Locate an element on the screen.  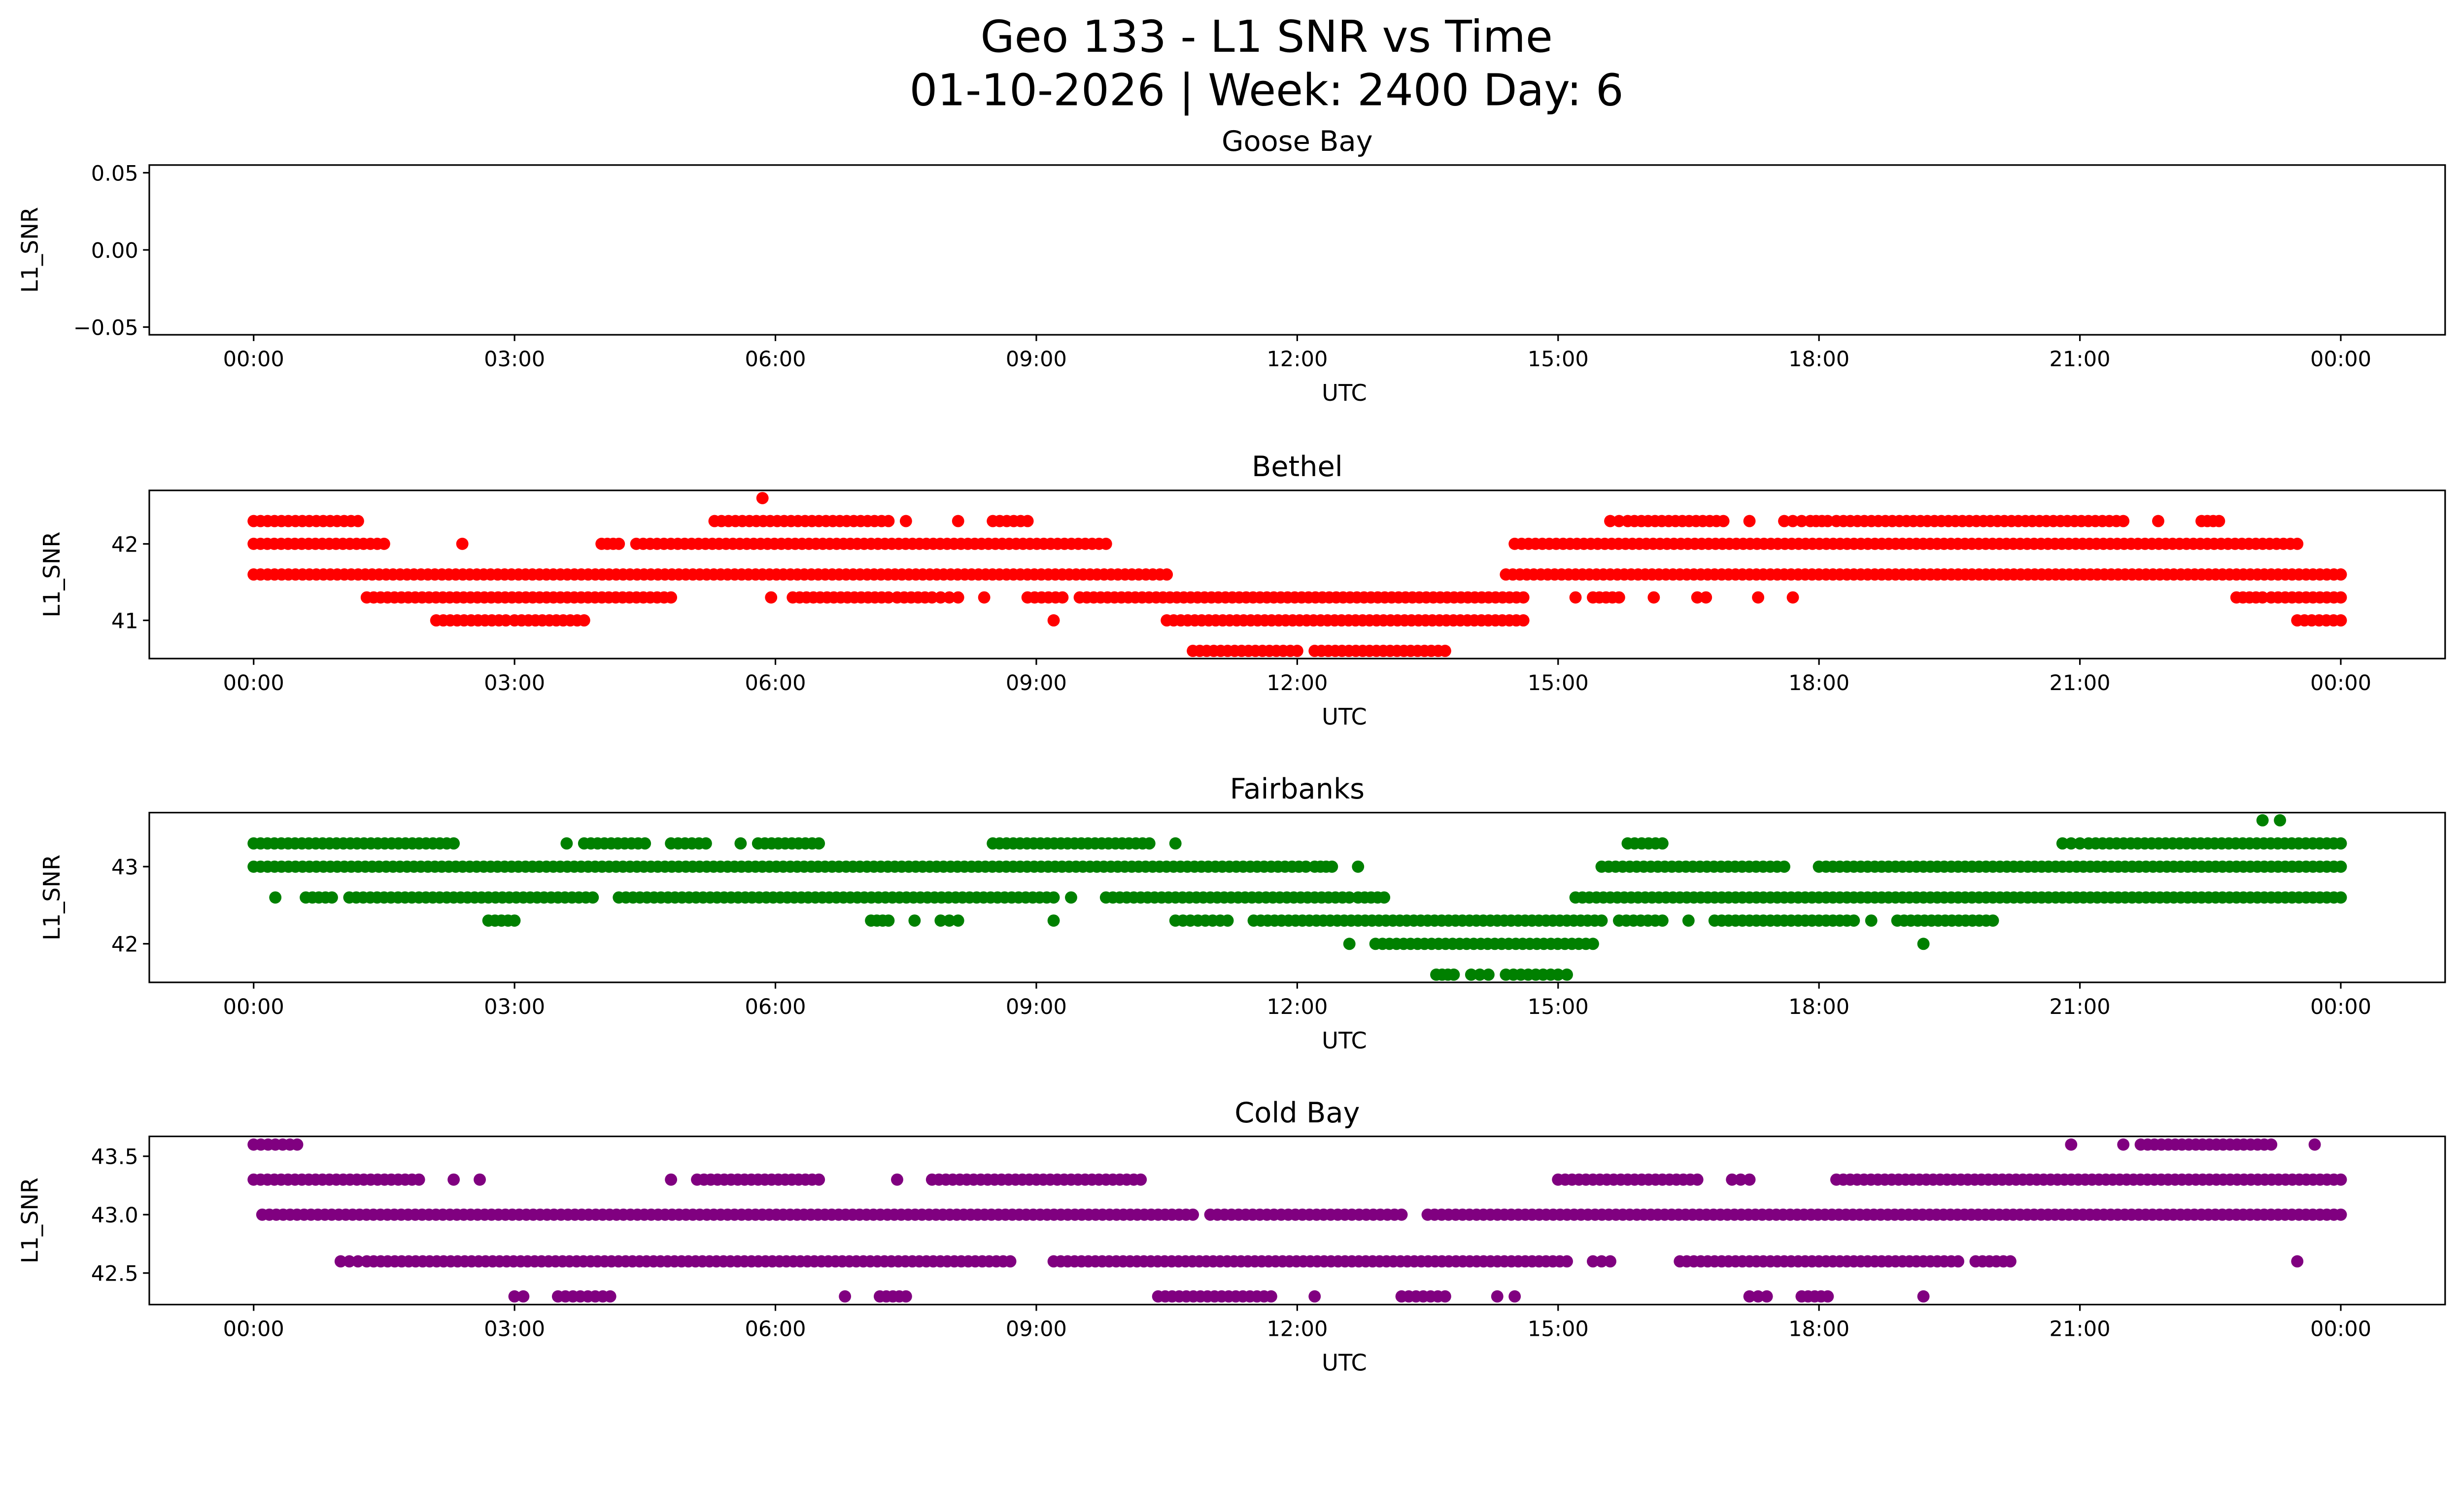
x-axis-label: UTC is located at coordinates (1344, 1040).